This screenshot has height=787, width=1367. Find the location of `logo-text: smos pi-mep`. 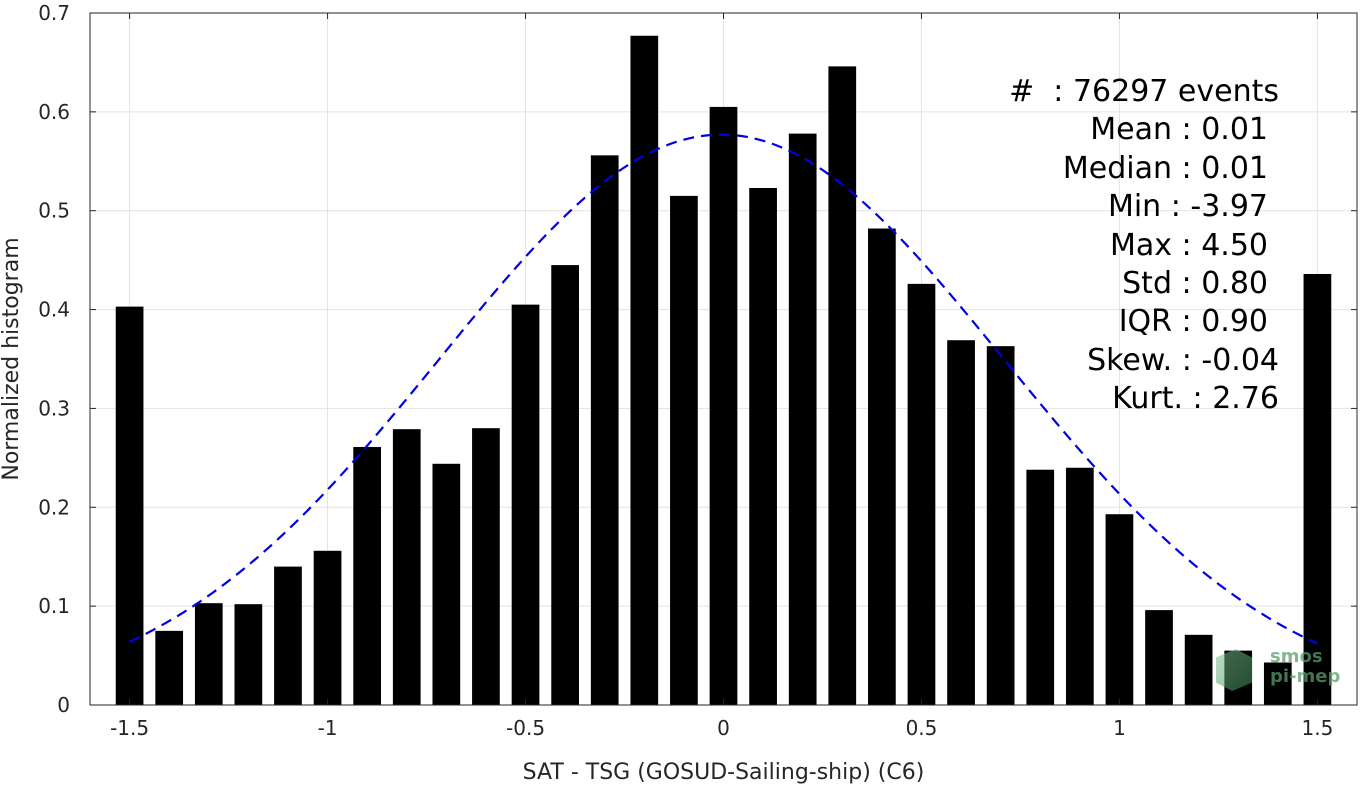

logo-text: smos pi-mep is located at coordinates (1305, 666).